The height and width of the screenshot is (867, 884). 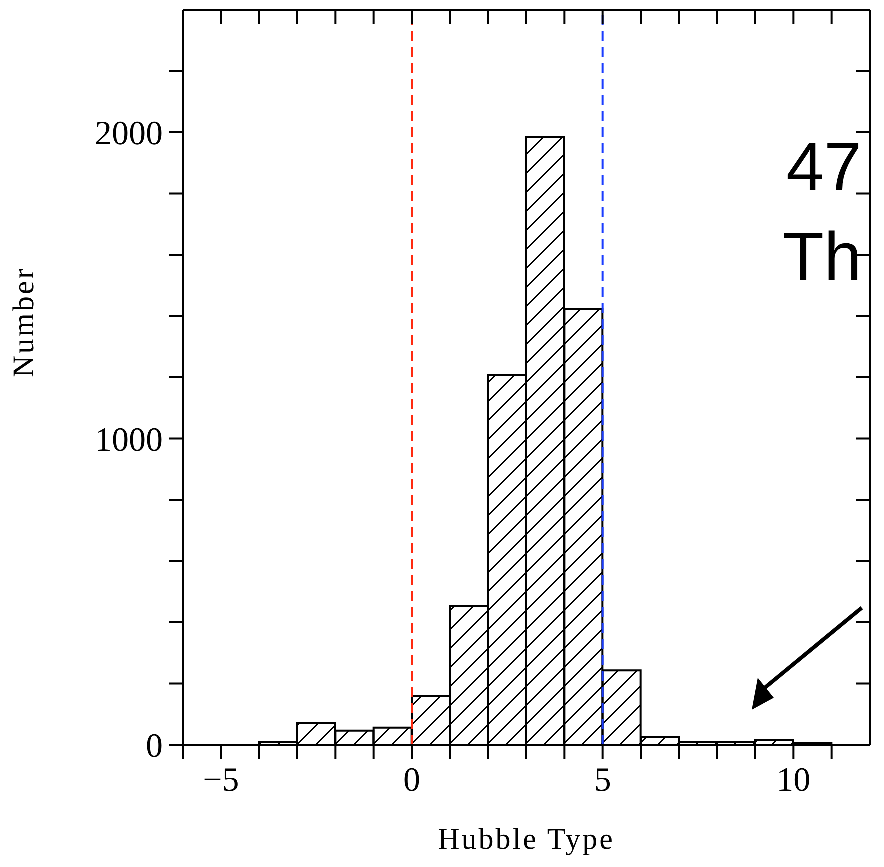 What do you see at coordinates (24, 322) in the screenshot?
I see `y-axis-title: Number` at bounding box center [24, 322].